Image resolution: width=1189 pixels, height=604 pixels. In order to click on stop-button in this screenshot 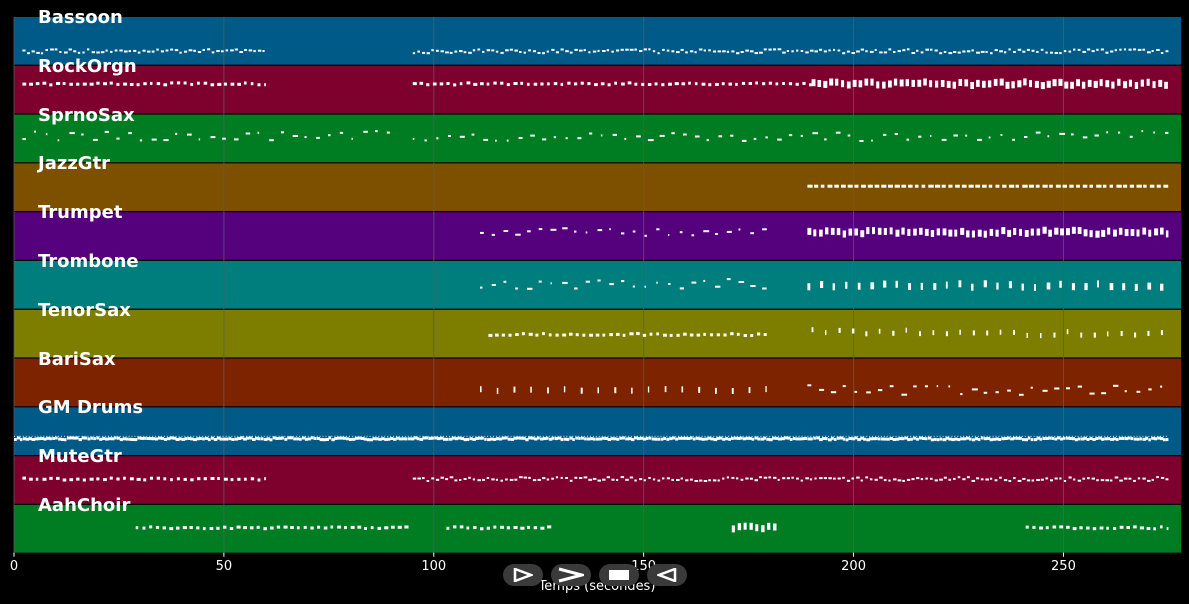, I will do `click(619, 575)`.